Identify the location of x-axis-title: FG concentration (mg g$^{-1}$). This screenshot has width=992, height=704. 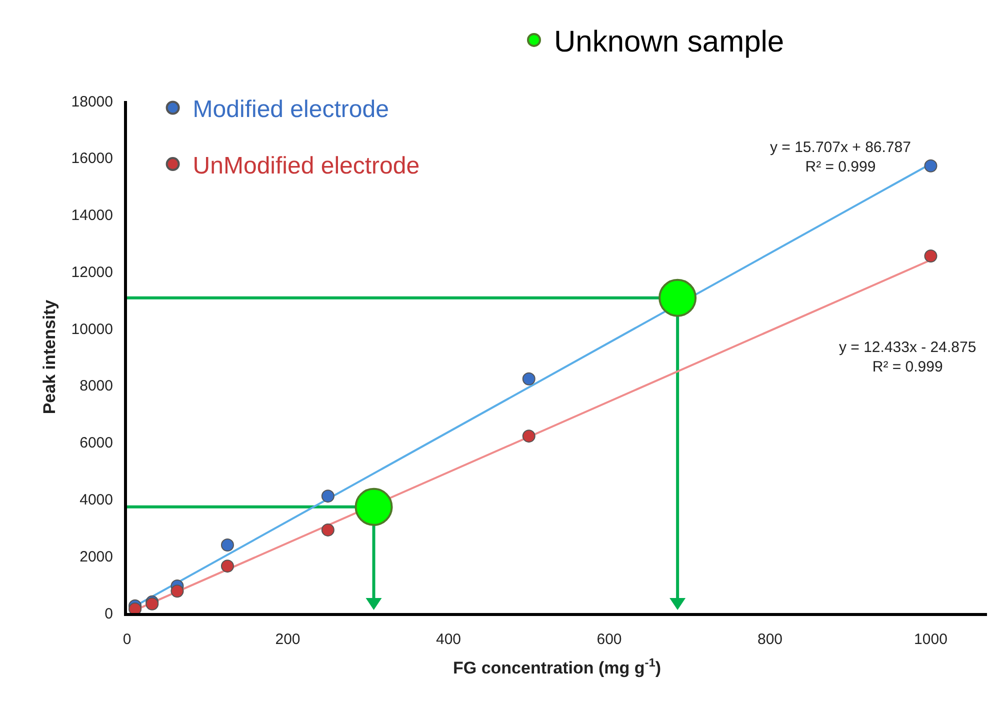
(557, 666).